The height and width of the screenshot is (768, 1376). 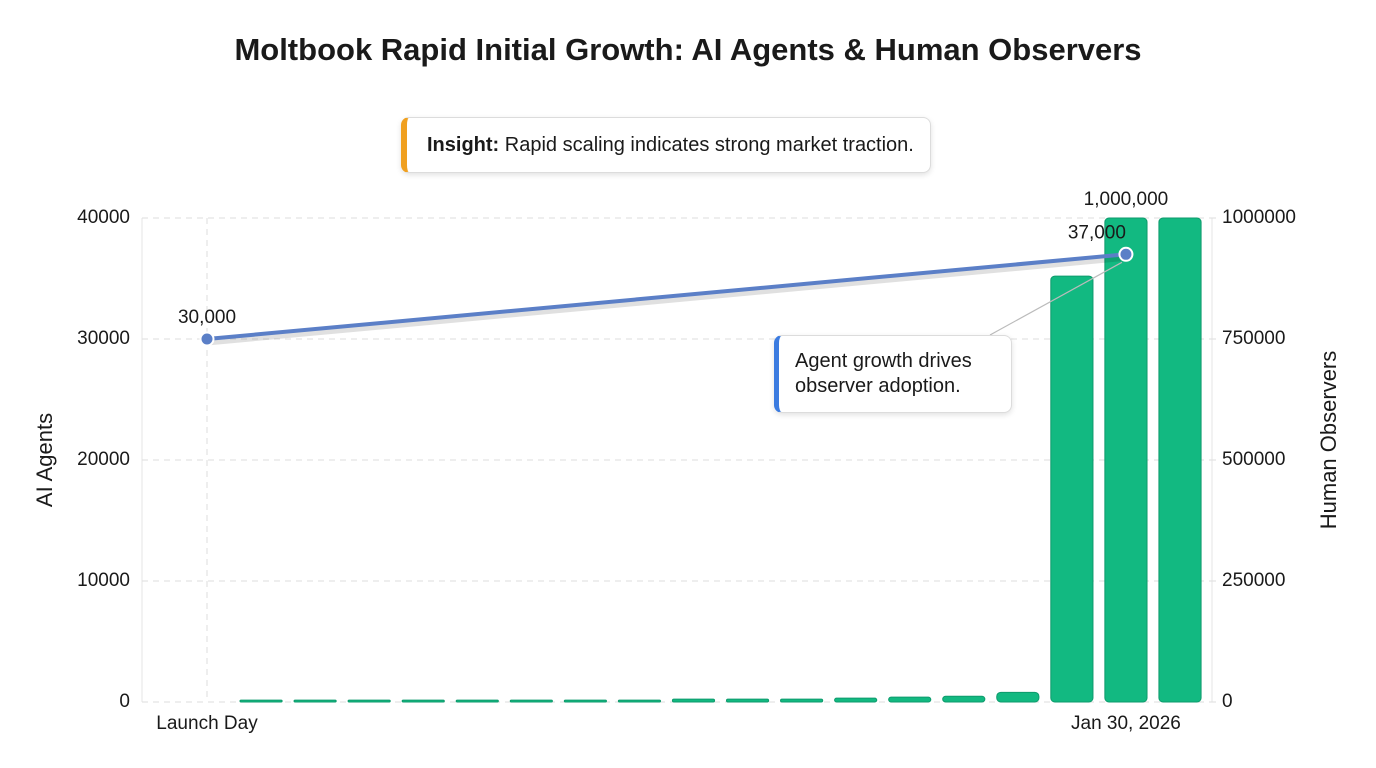 What do you see at coordinates (1227, 701) in the screenshot?
I see `y2-tick-label: 0` at bounding box center [1227, 701].